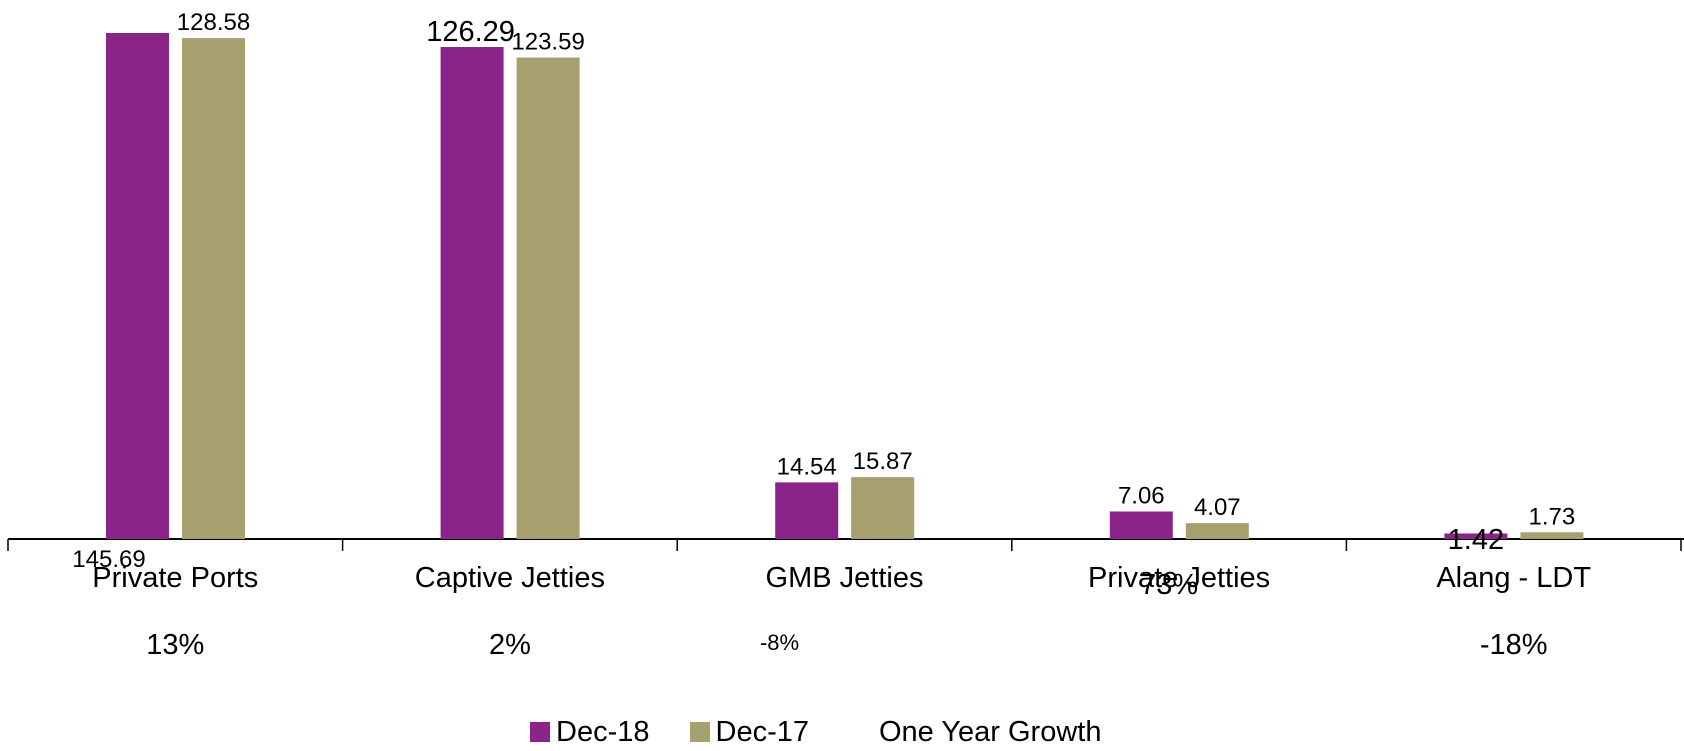  I want to click on data-label-dec-17-gmb-jetties: 15.87, so click(883, 461).